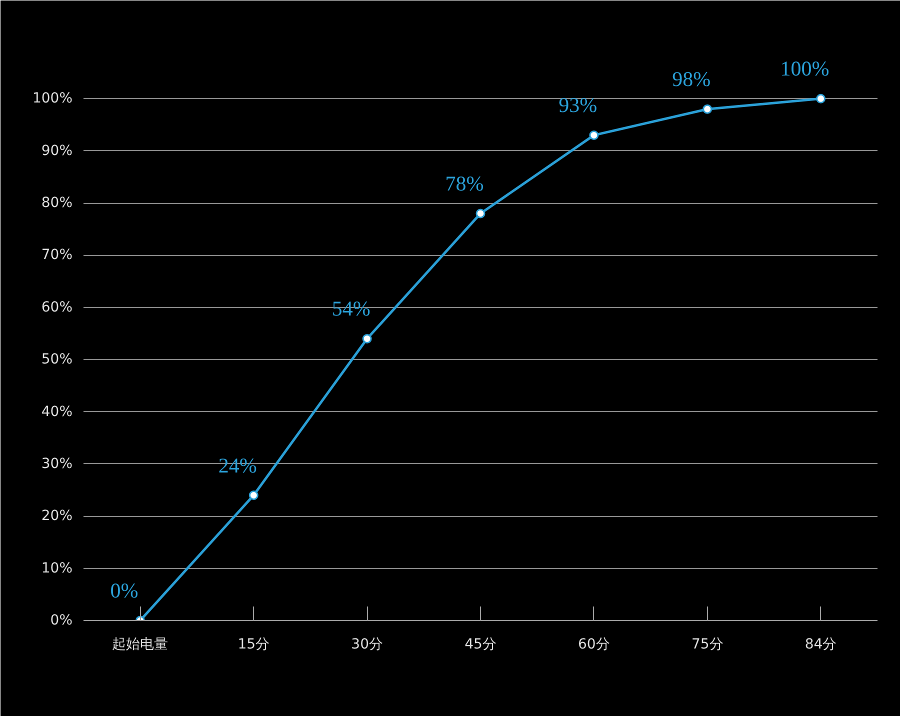 The width and height of the screenshot is (900, 716). Describe the element at coordinates (707, 644) in the screenshot. I see `x-tick-label: 75分` at that location.